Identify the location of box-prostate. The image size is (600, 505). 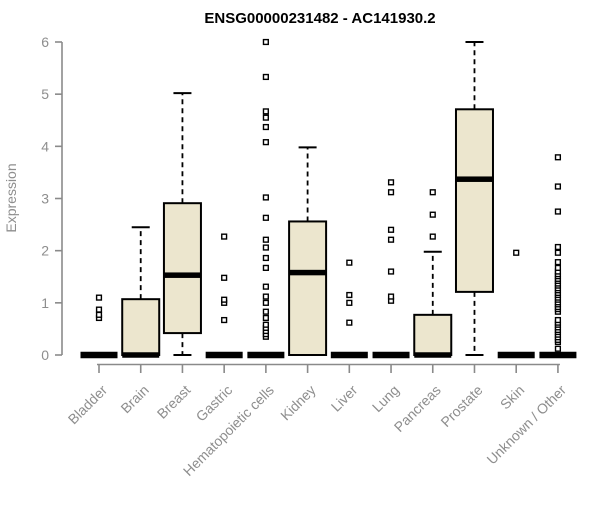
(474, 198).